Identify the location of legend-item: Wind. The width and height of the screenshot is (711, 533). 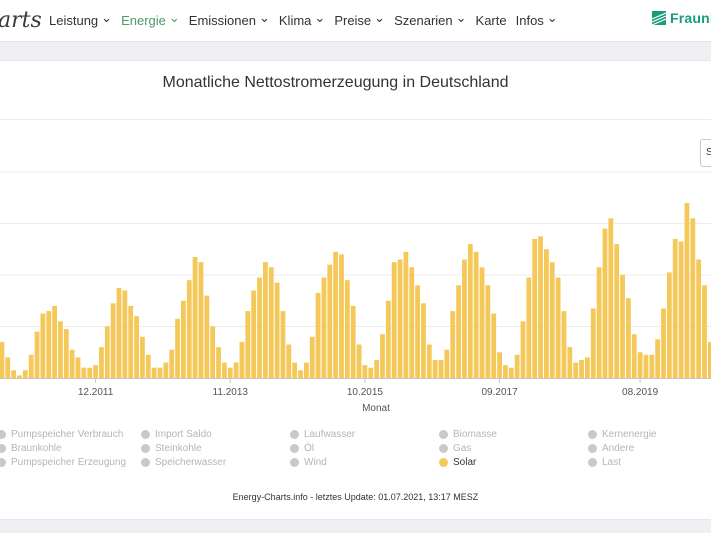
(308, 462).